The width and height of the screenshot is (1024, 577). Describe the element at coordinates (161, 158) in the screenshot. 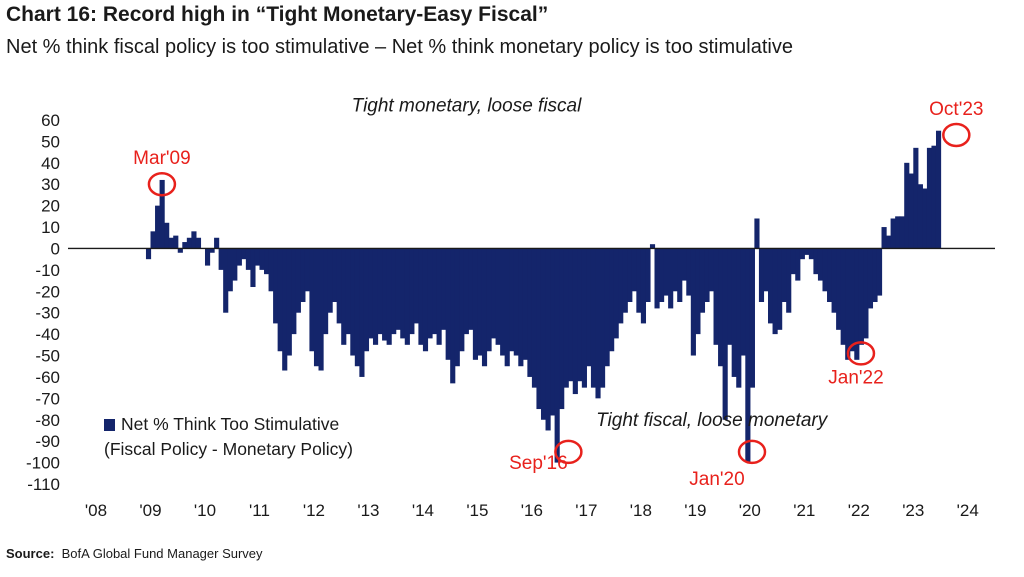

I see `callout-label: Mar'09` at that location.